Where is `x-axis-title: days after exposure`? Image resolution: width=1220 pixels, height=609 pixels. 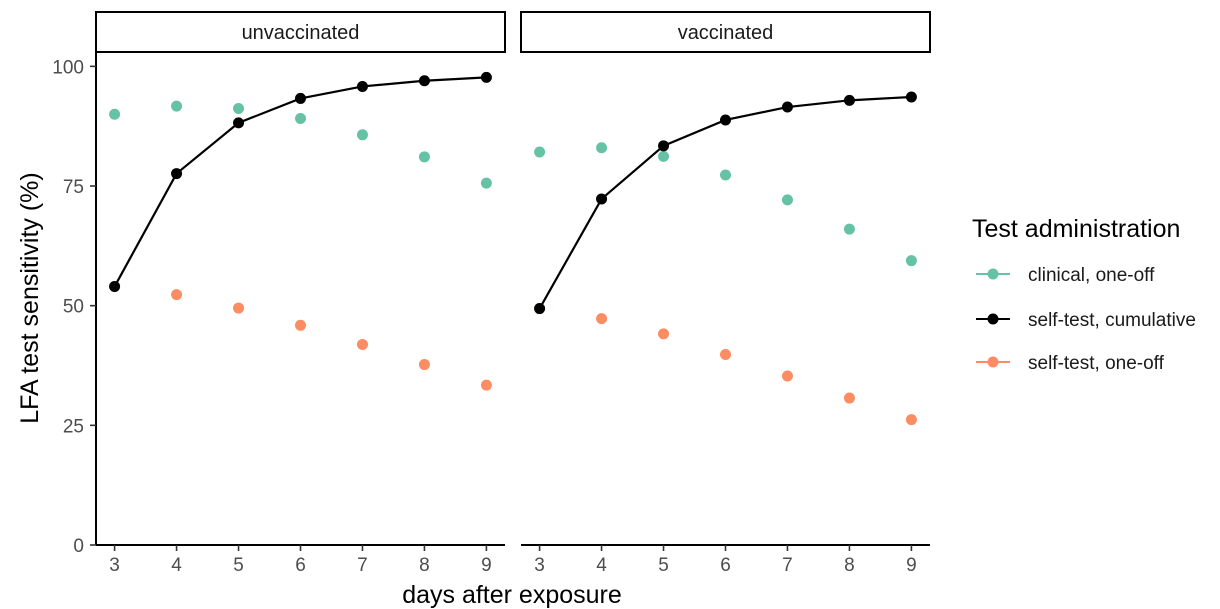
x-axis-title: days after exposure is located at coordinates (512, 595).